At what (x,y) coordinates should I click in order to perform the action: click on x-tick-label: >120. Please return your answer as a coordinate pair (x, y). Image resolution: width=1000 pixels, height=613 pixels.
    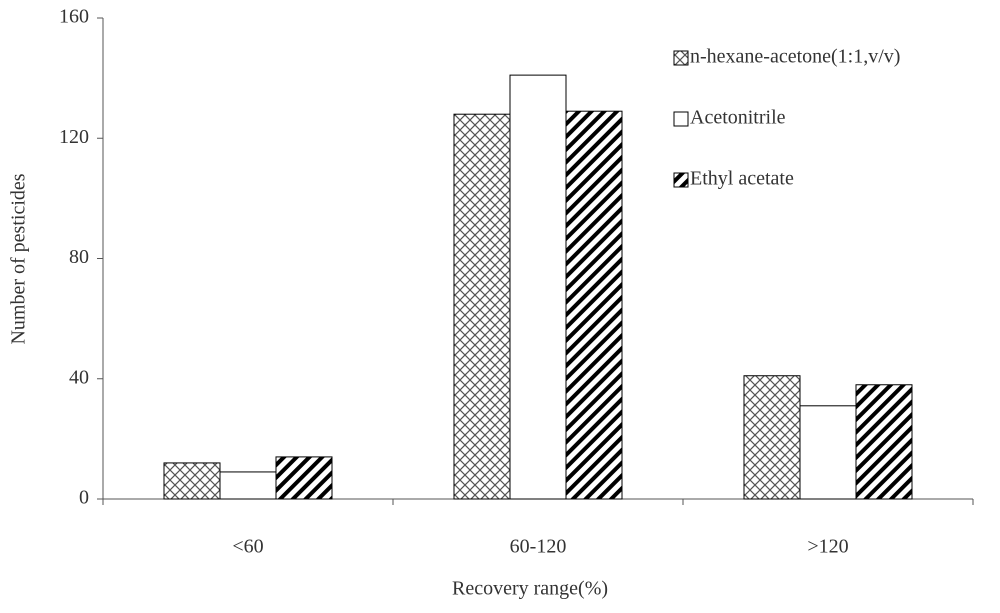
    Looking at the image, I should click on (827, 547).